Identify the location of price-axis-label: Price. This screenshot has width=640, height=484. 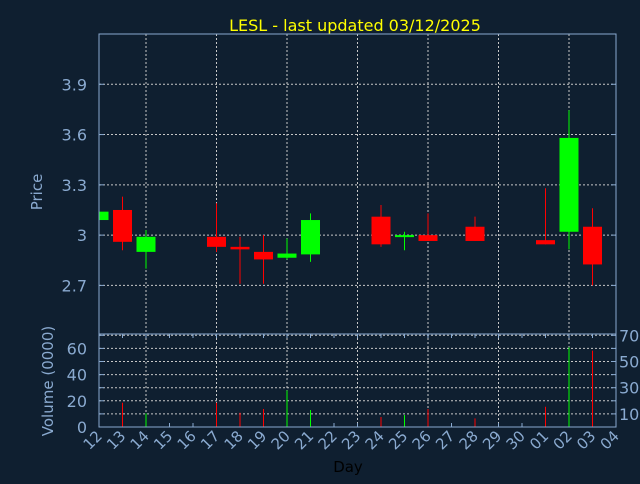
(37, 192).